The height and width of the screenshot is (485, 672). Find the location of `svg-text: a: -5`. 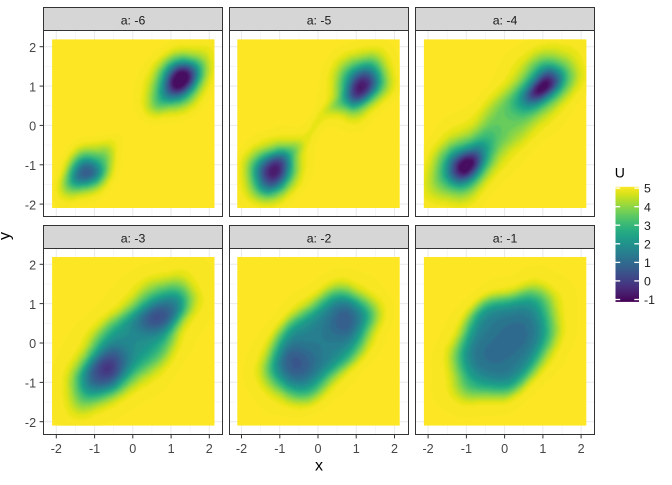

svg-text: a: -5 is located at coordinates (319, 21).